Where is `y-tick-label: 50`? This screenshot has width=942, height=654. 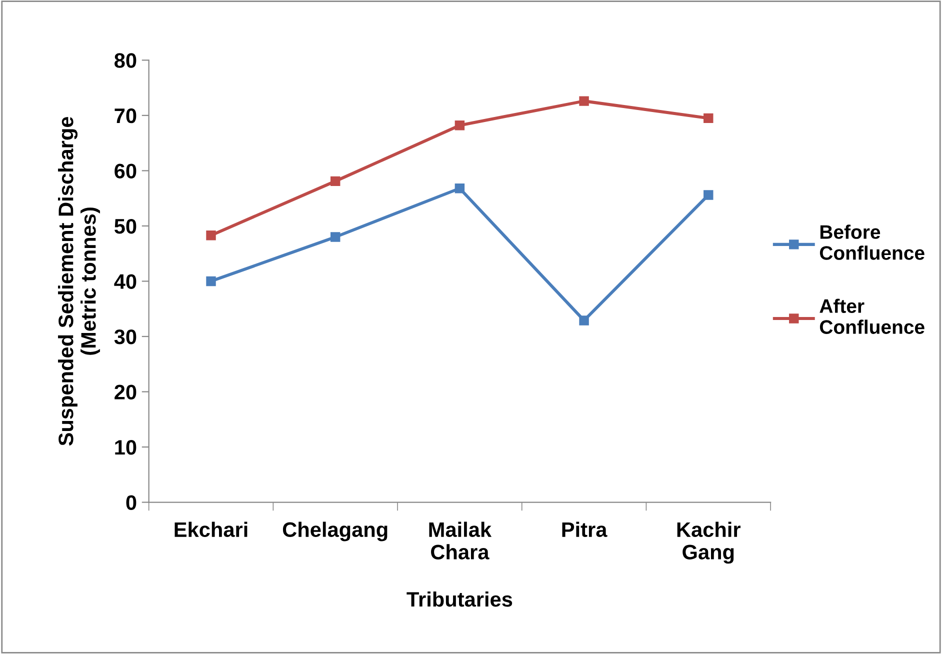 y-tick-label: 50 is located at coordinates (125, 226).